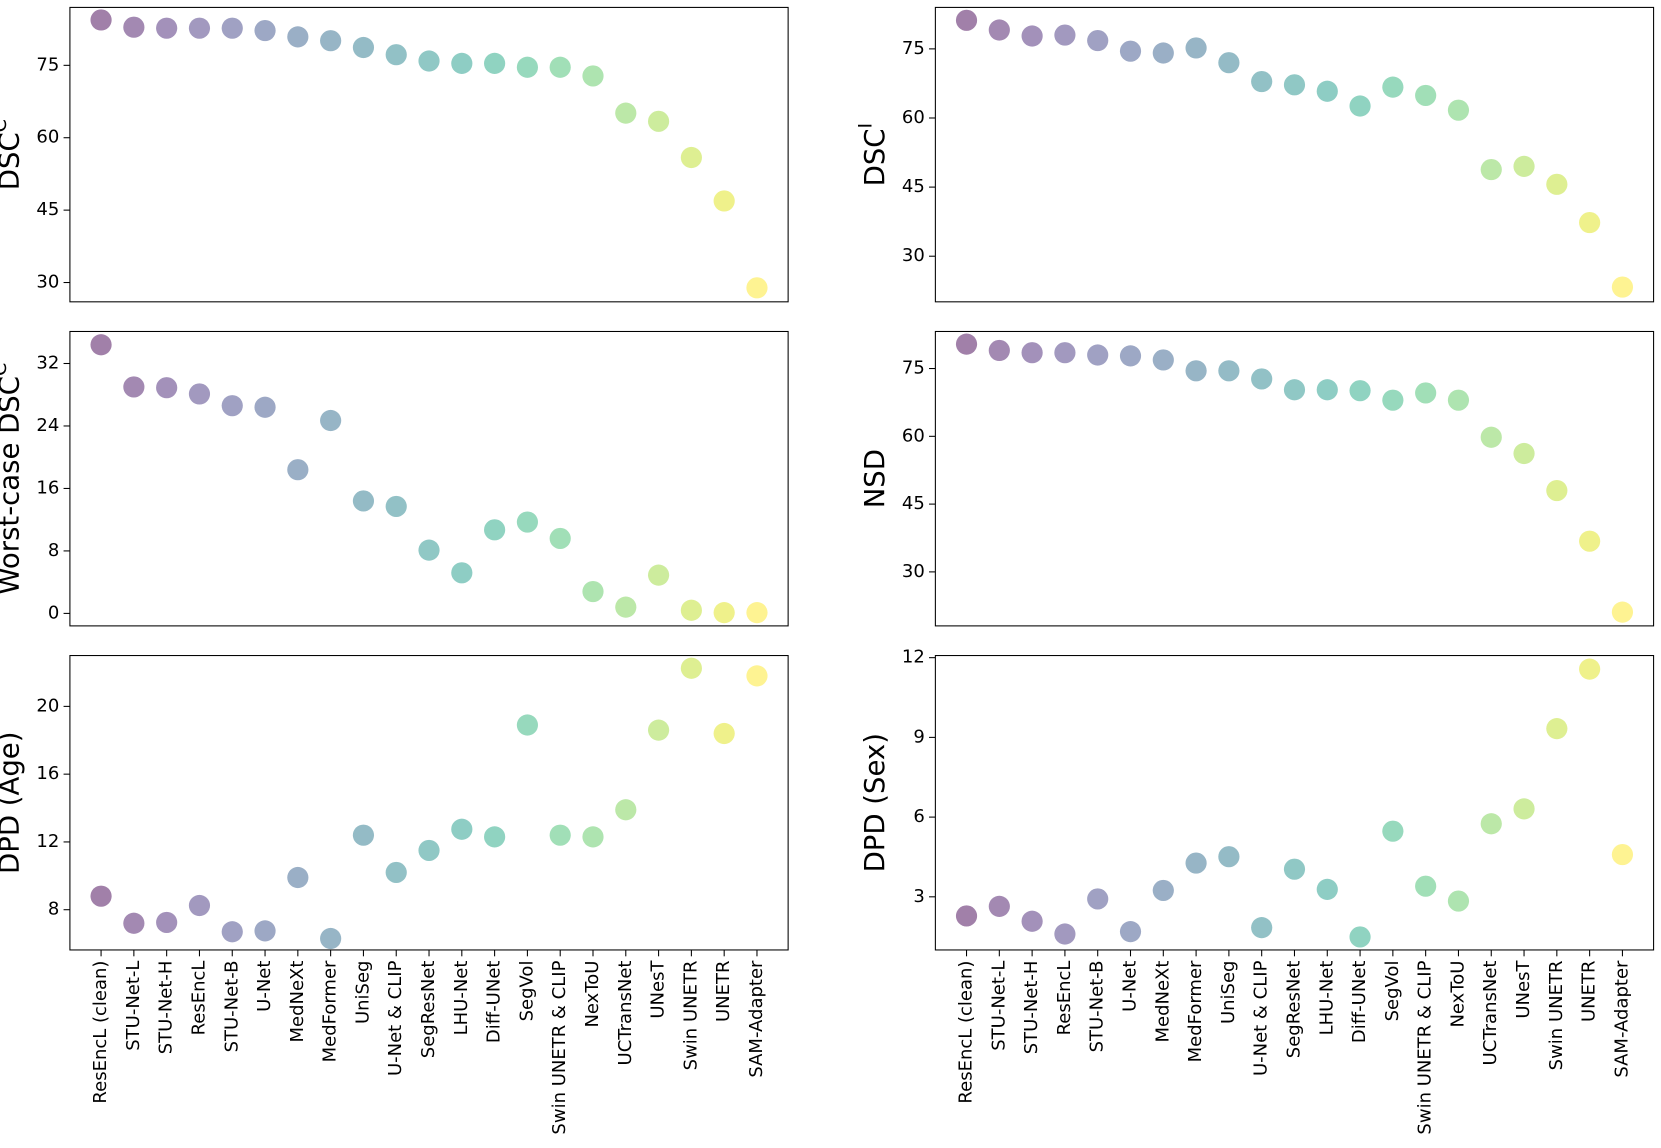 The image size is (1661, 1148). Describe the element at coordinates (1326, 998) in the screenshot. I see `x-tick-label: LHU-Net` at that location.